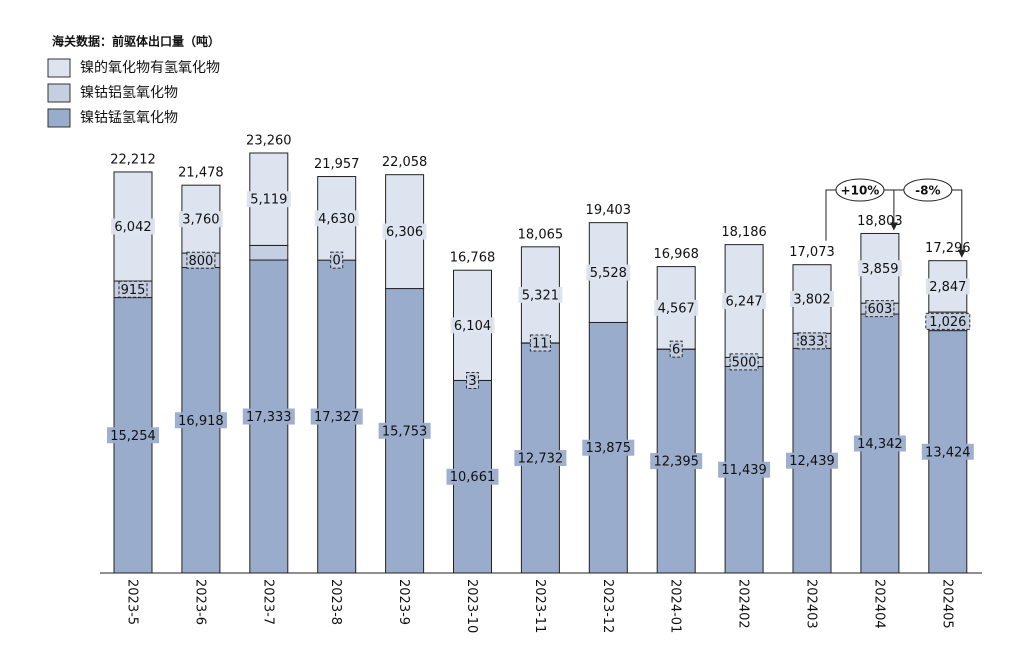  I want to click on x-tick-label: 2023-5, so click(132, 602).